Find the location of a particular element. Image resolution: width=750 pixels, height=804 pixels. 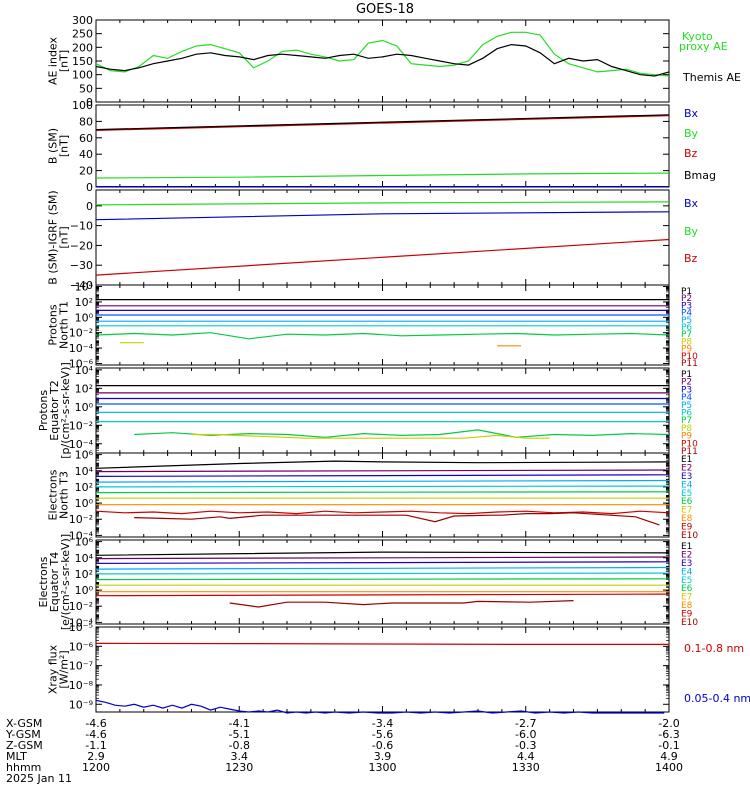

ae-legend-label: proxy AE is located at coordinates (703, 46).